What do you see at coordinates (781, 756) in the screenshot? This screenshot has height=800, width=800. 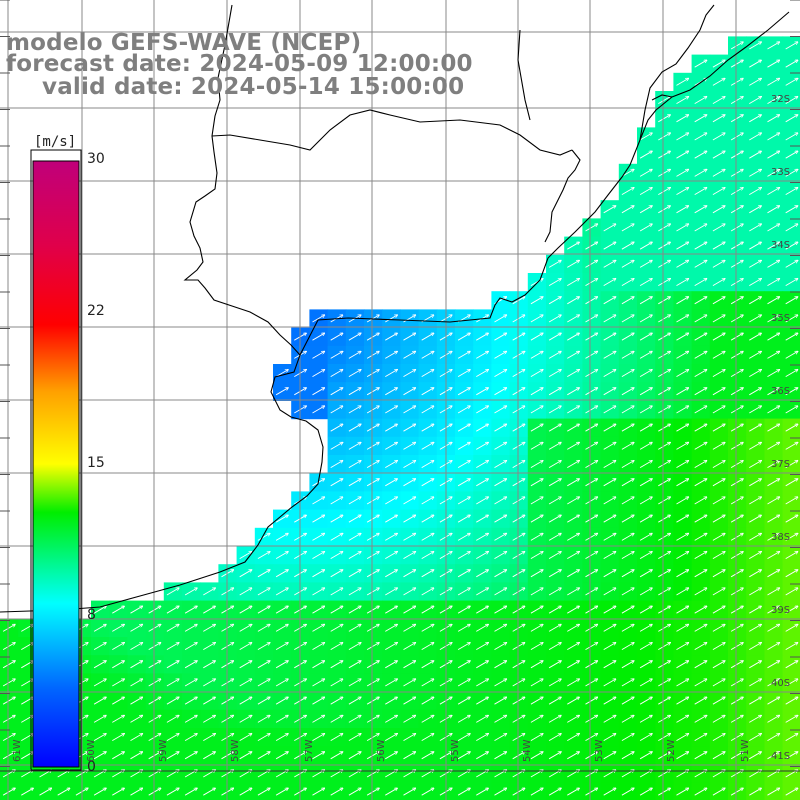 I see `lat-label: 41S` at bounding box center [781, 756].